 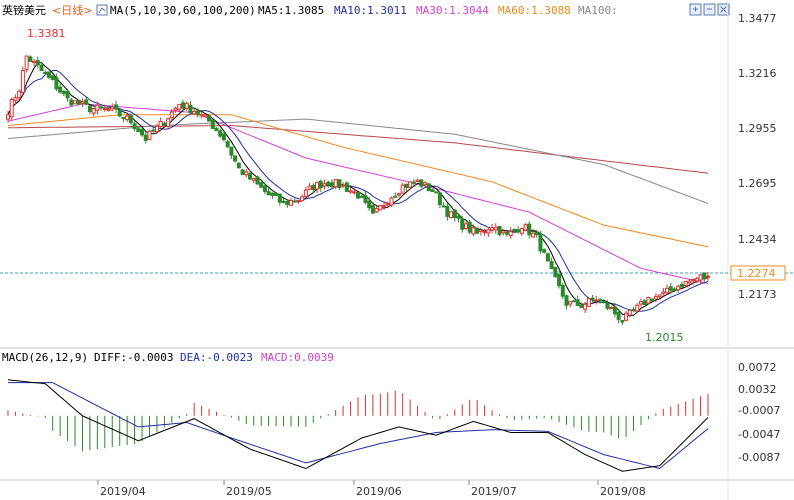 I want to click on time-tick: 2019/06, so click(x=379, y=491).